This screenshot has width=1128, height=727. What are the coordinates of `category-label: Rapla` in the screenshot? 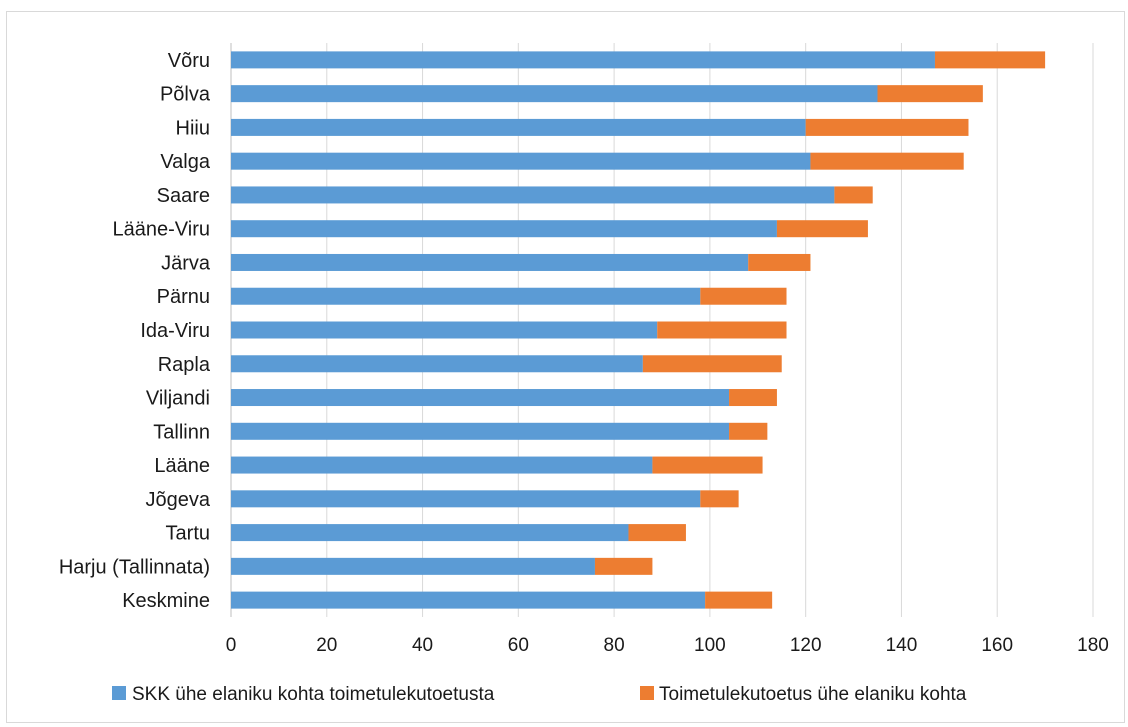 It's located at (184, 365).